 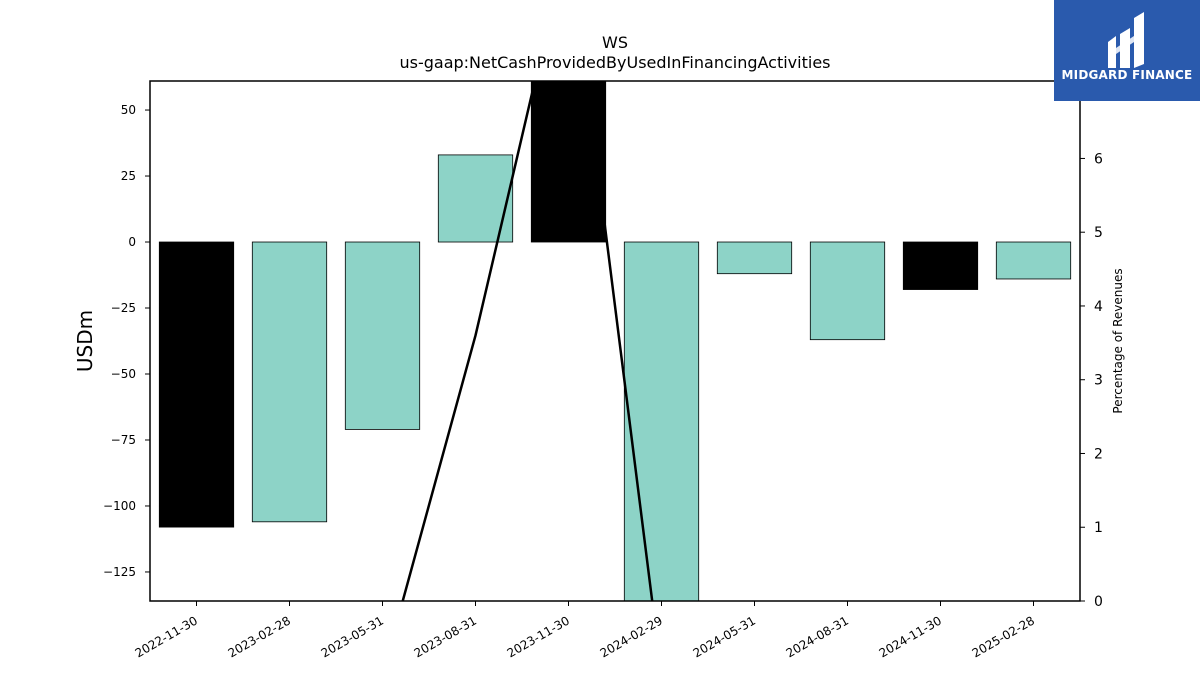 I want to click on logo-mark-icon, so click(x=1126, y=40).